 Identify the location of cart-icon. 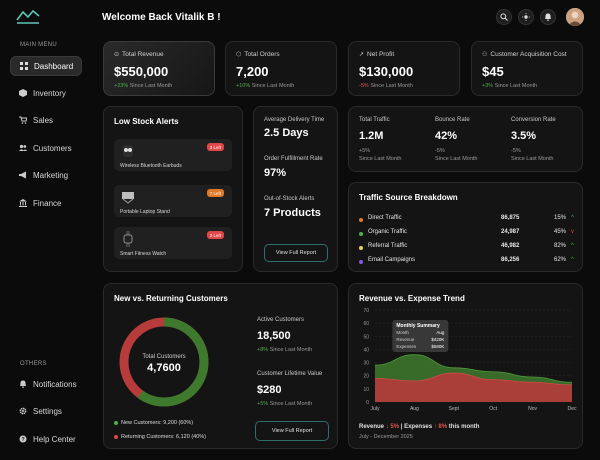
(23, 120).